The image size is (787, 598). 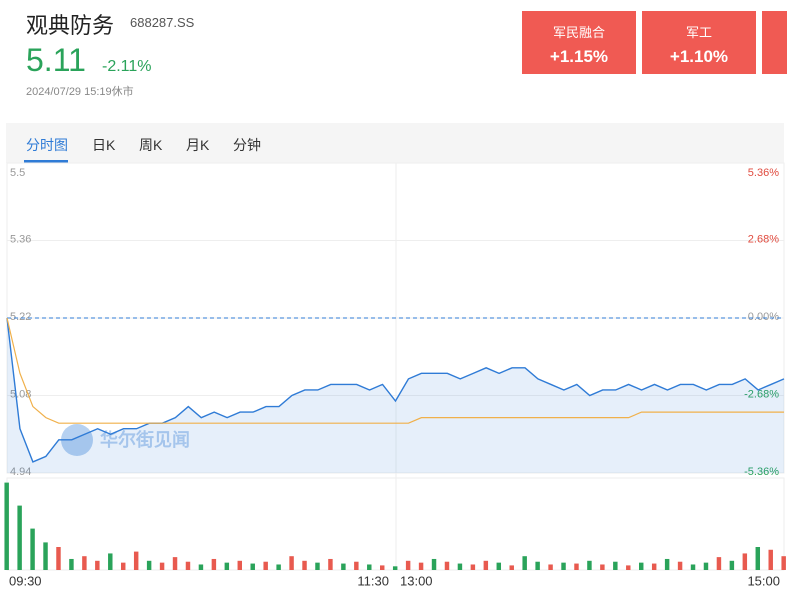 What do you see at coordinates (774, 42) in the screenshot?
I see `sector-card` at bounding box center [774, 42].